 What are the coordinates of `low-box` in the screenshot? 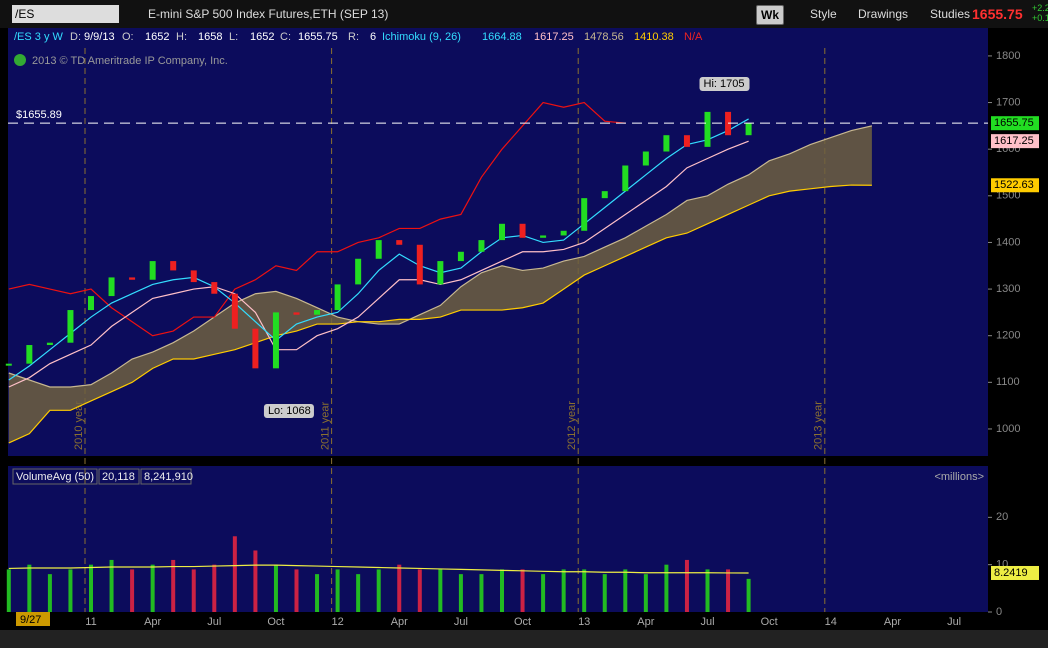 It's located at (288, 411).